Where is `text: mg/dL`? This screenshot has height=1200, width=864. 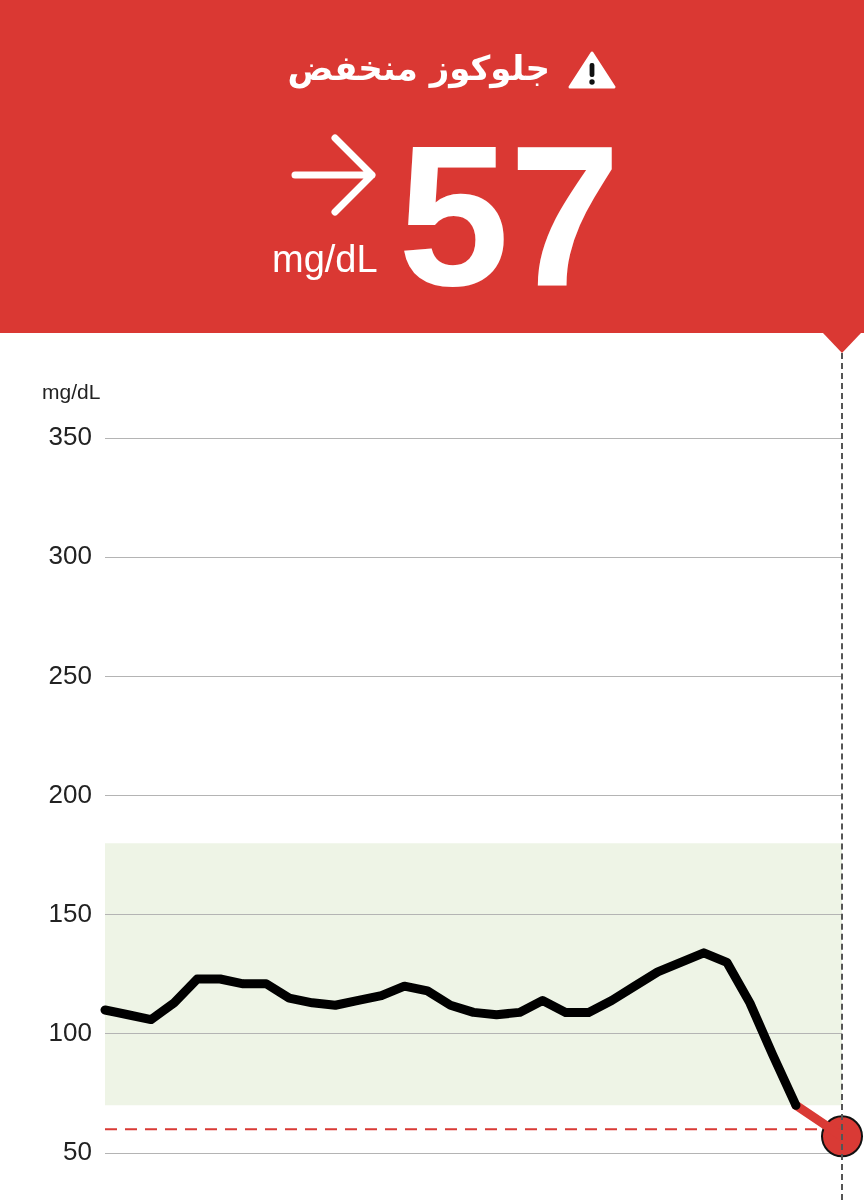
text: mg/dL is located at coordinates (325, 259).